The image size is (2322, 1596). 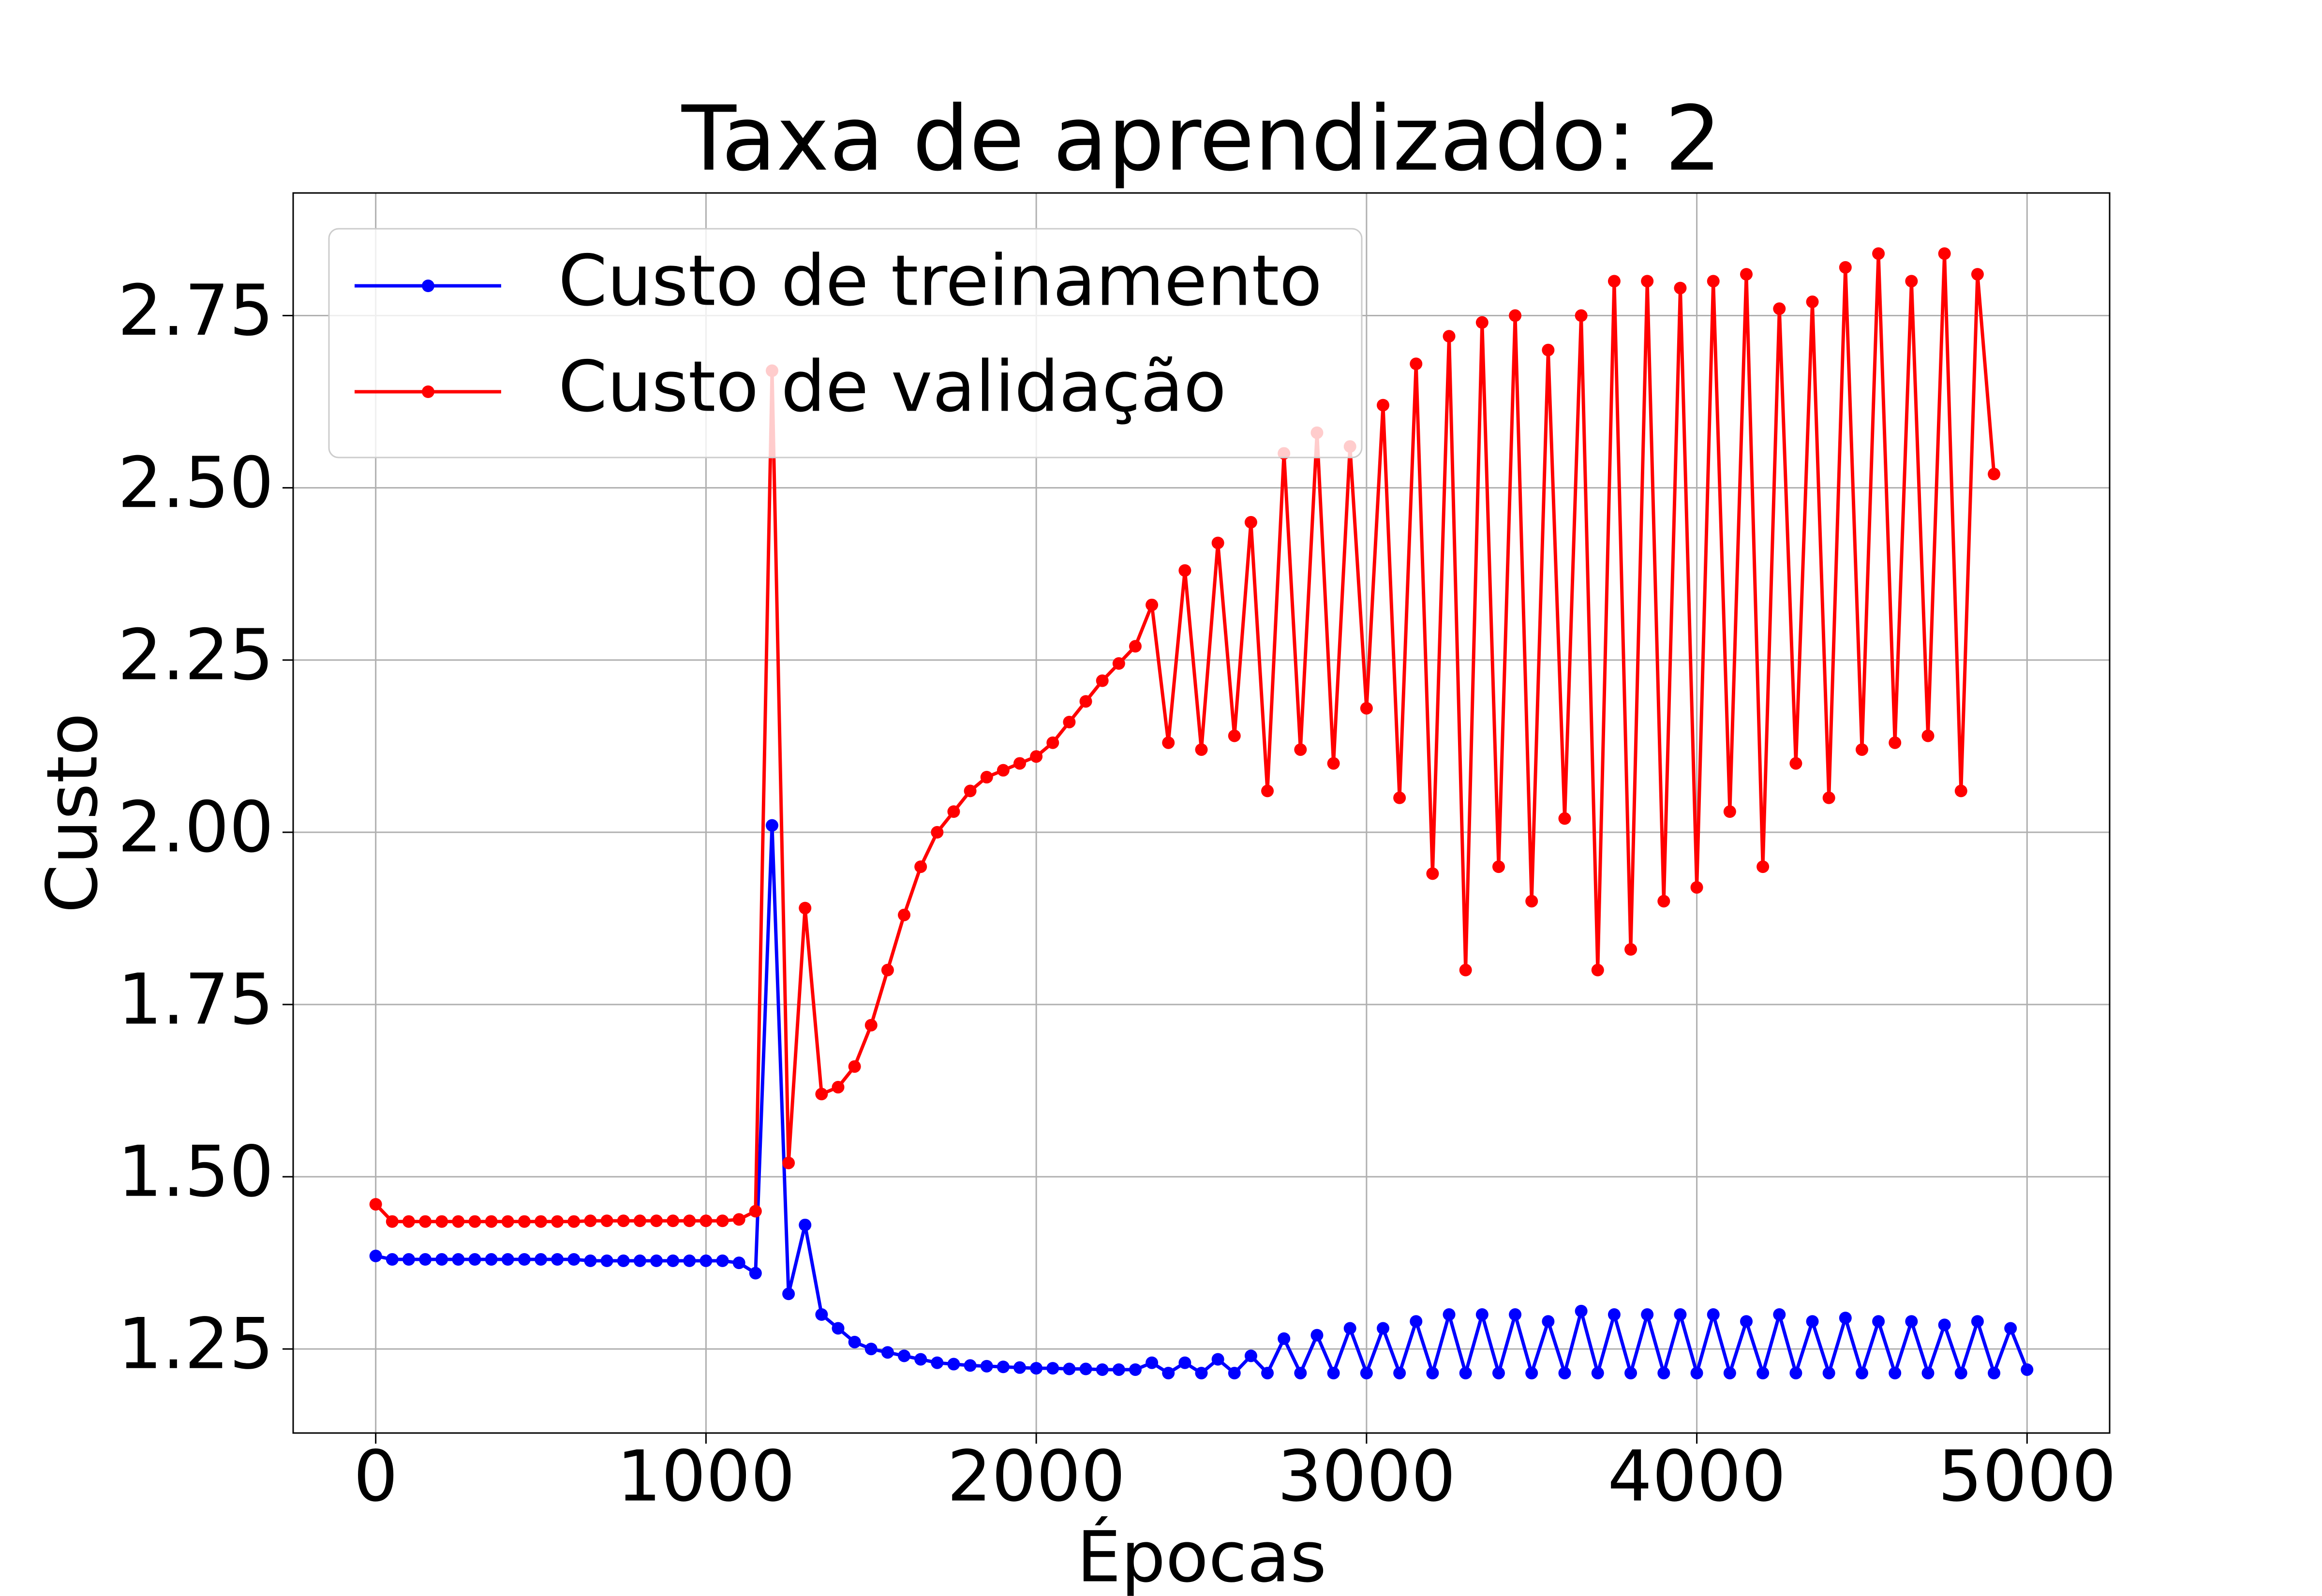 I want to click on y-tick-label: 2.00, so click(x=196, y=827).